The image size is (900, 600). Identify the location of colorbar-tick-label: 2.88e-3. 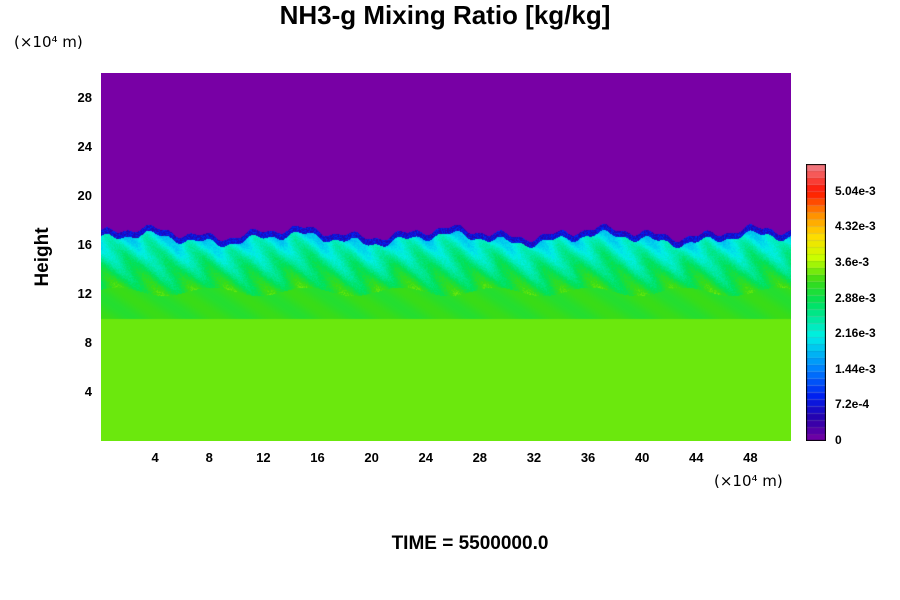
(855, 297).